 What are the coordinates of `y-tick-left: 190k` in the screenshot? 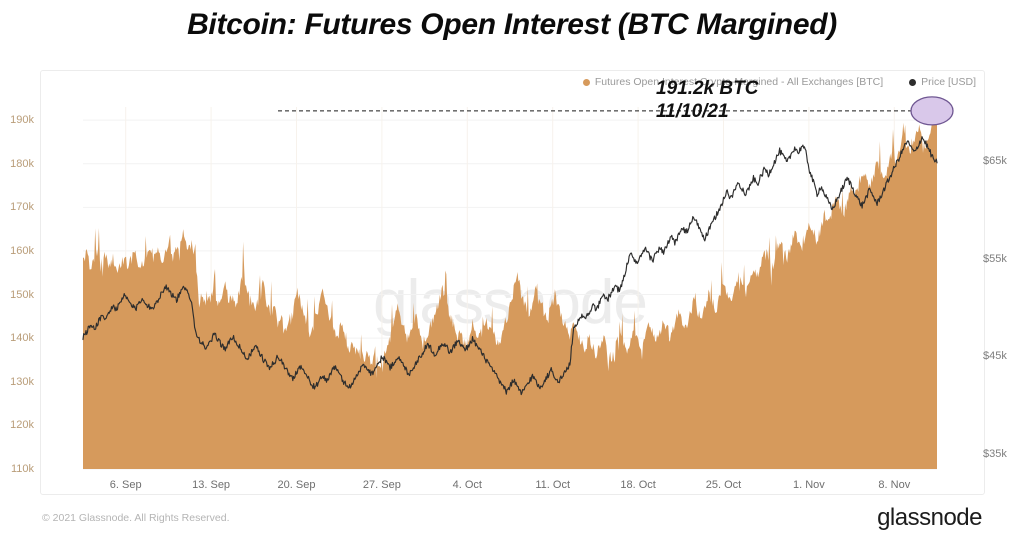 It's located at (22, 120).